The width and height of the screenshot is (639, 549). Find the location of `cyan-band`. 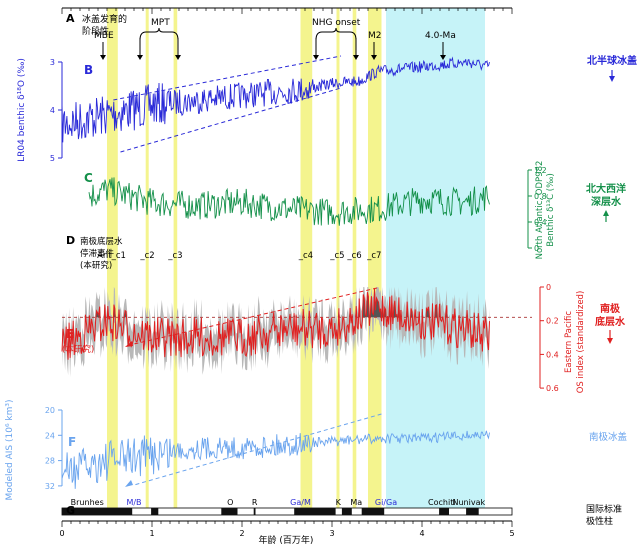

cyan-band is located at coordinates (435, 258).